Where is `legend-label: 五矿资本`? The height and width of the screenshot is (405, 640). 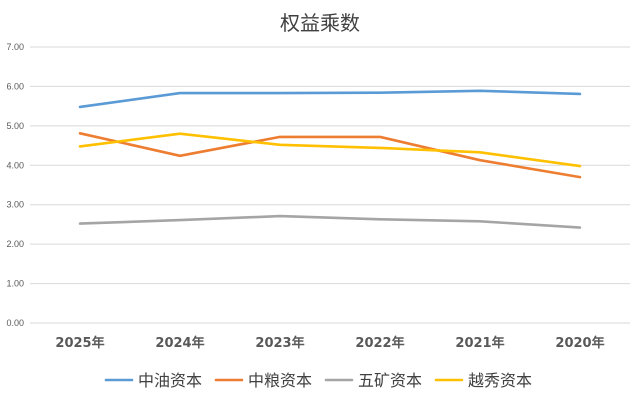 legend-label: 五矿资本 is located at coordinates (390, 380).